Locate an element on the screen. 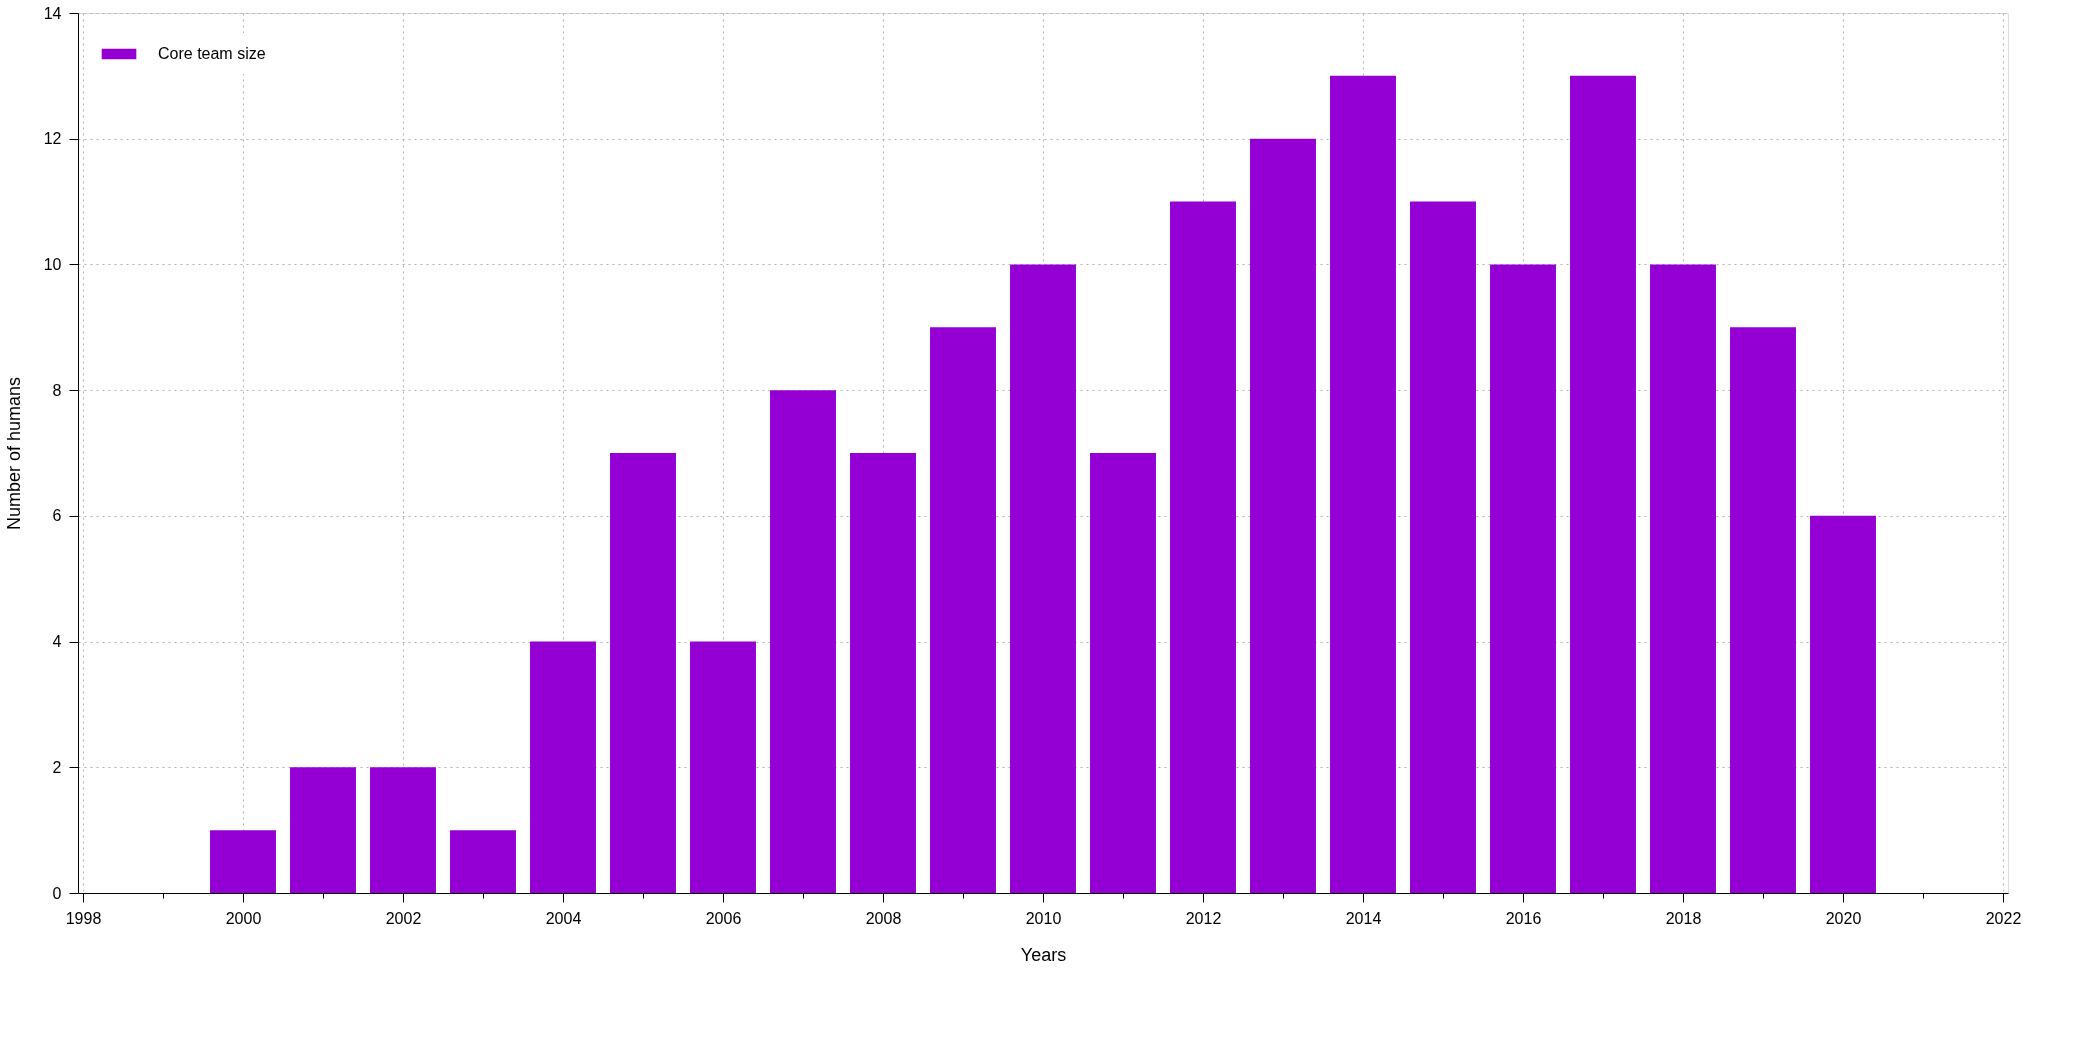 Image resolution: width=2098 pixels, height=1037 pixels. y-tick-label: 14 is located at coordinates (52, 13).